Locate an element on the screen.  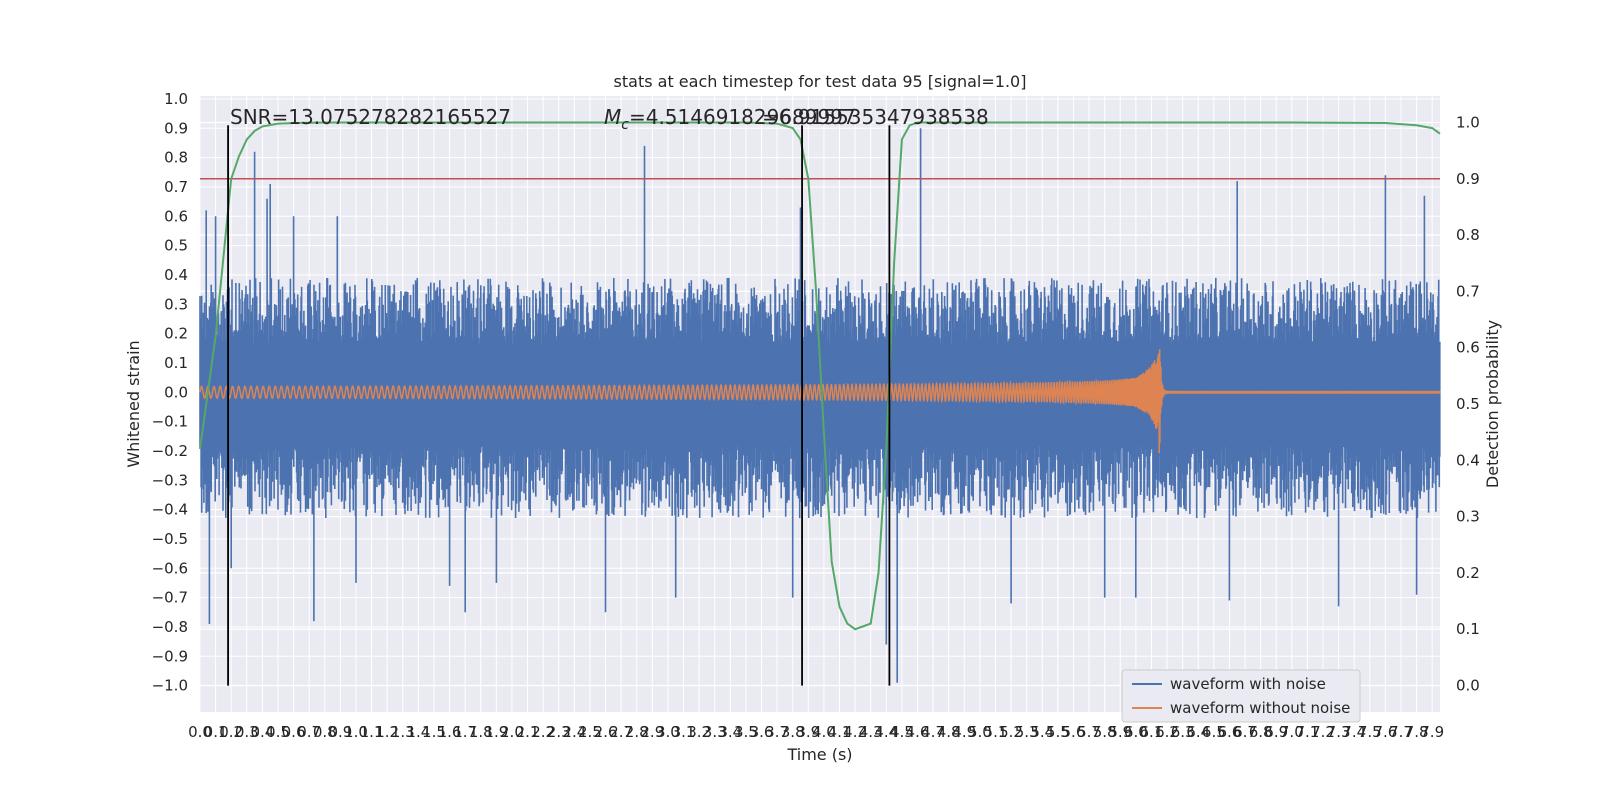
snr-annotation: SNR=13.075278282165527 is located at coordinates (370, 117).